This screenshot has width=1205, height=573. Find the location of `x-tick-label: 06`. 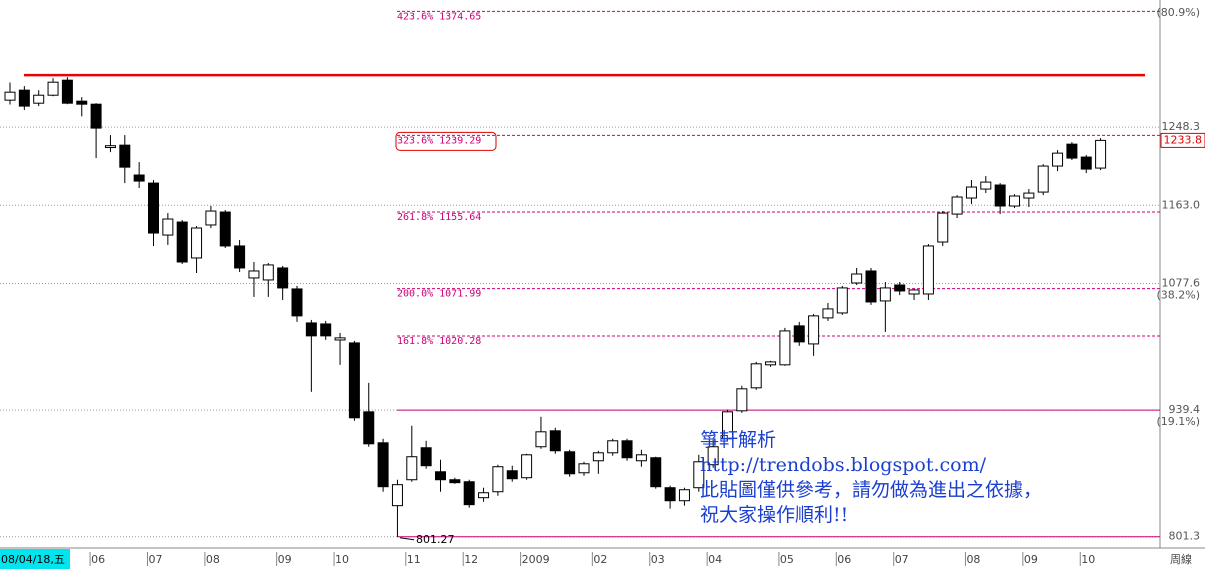

x-tick-label: 06 is located at coordinates (98, 559).